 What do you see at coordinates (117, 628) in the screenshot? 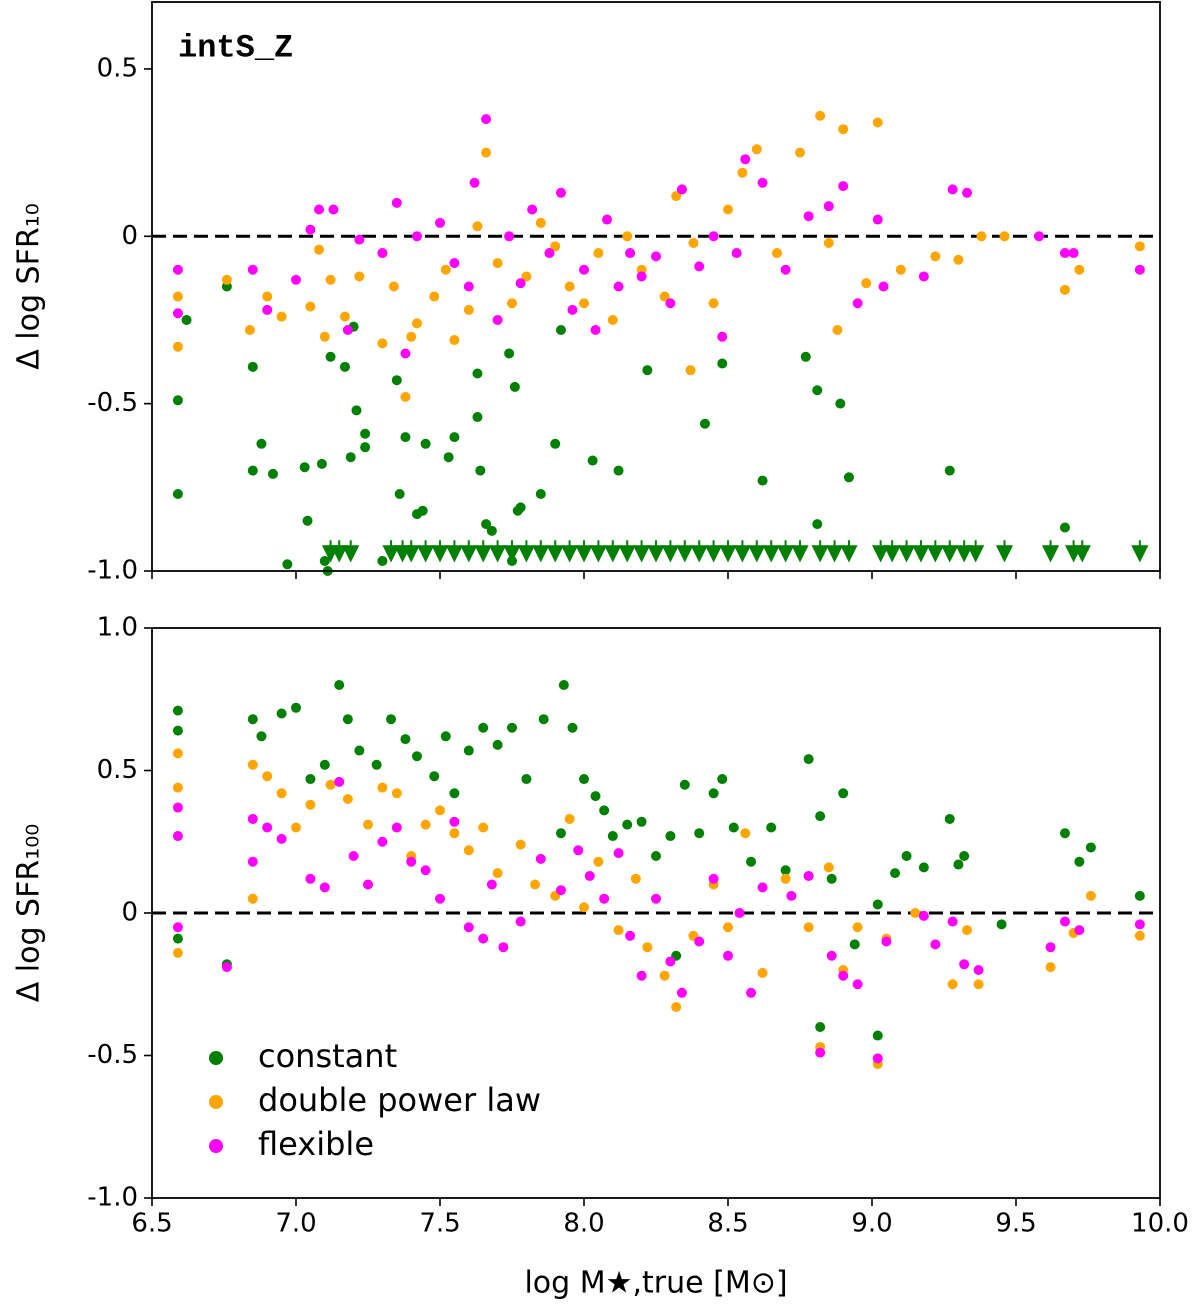
I see `y-tick-label: 1.0` at bounding box center [117, 628].